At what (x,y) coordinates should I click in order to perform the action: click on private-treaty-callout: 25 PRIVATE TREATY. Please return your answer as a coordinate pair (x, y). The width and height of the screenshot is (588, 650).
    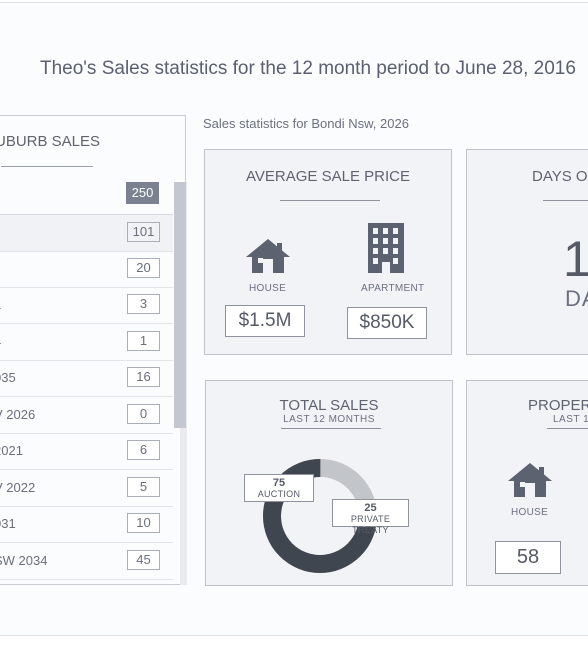
    Looking at the image, I should click on (370, 517).